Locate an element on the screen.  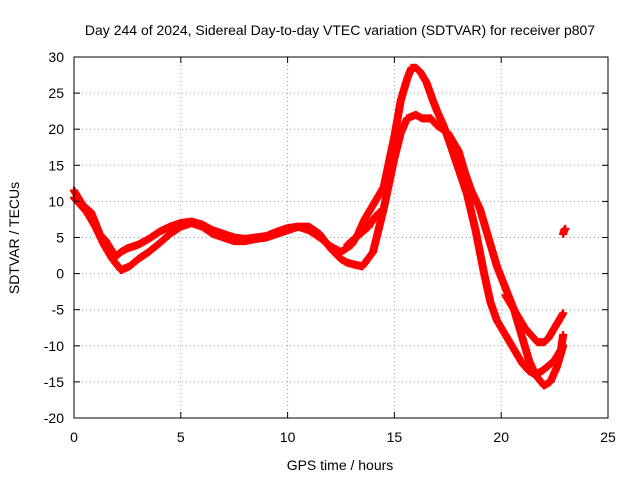
x-tick-label: 20 is located at coordinates (501, 437).